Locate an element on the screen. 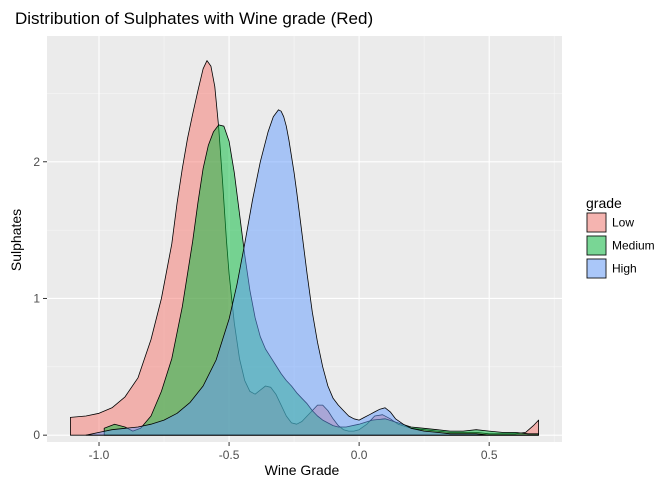  legend: grade Low Medium High is located at coordinates (620, 237).